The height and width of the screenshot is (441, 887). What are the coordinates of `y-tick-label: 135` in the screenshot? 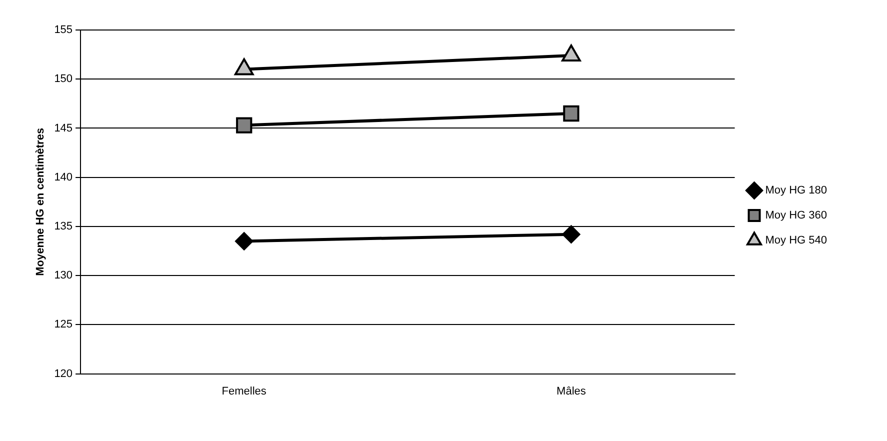 It's located at (63, 226).